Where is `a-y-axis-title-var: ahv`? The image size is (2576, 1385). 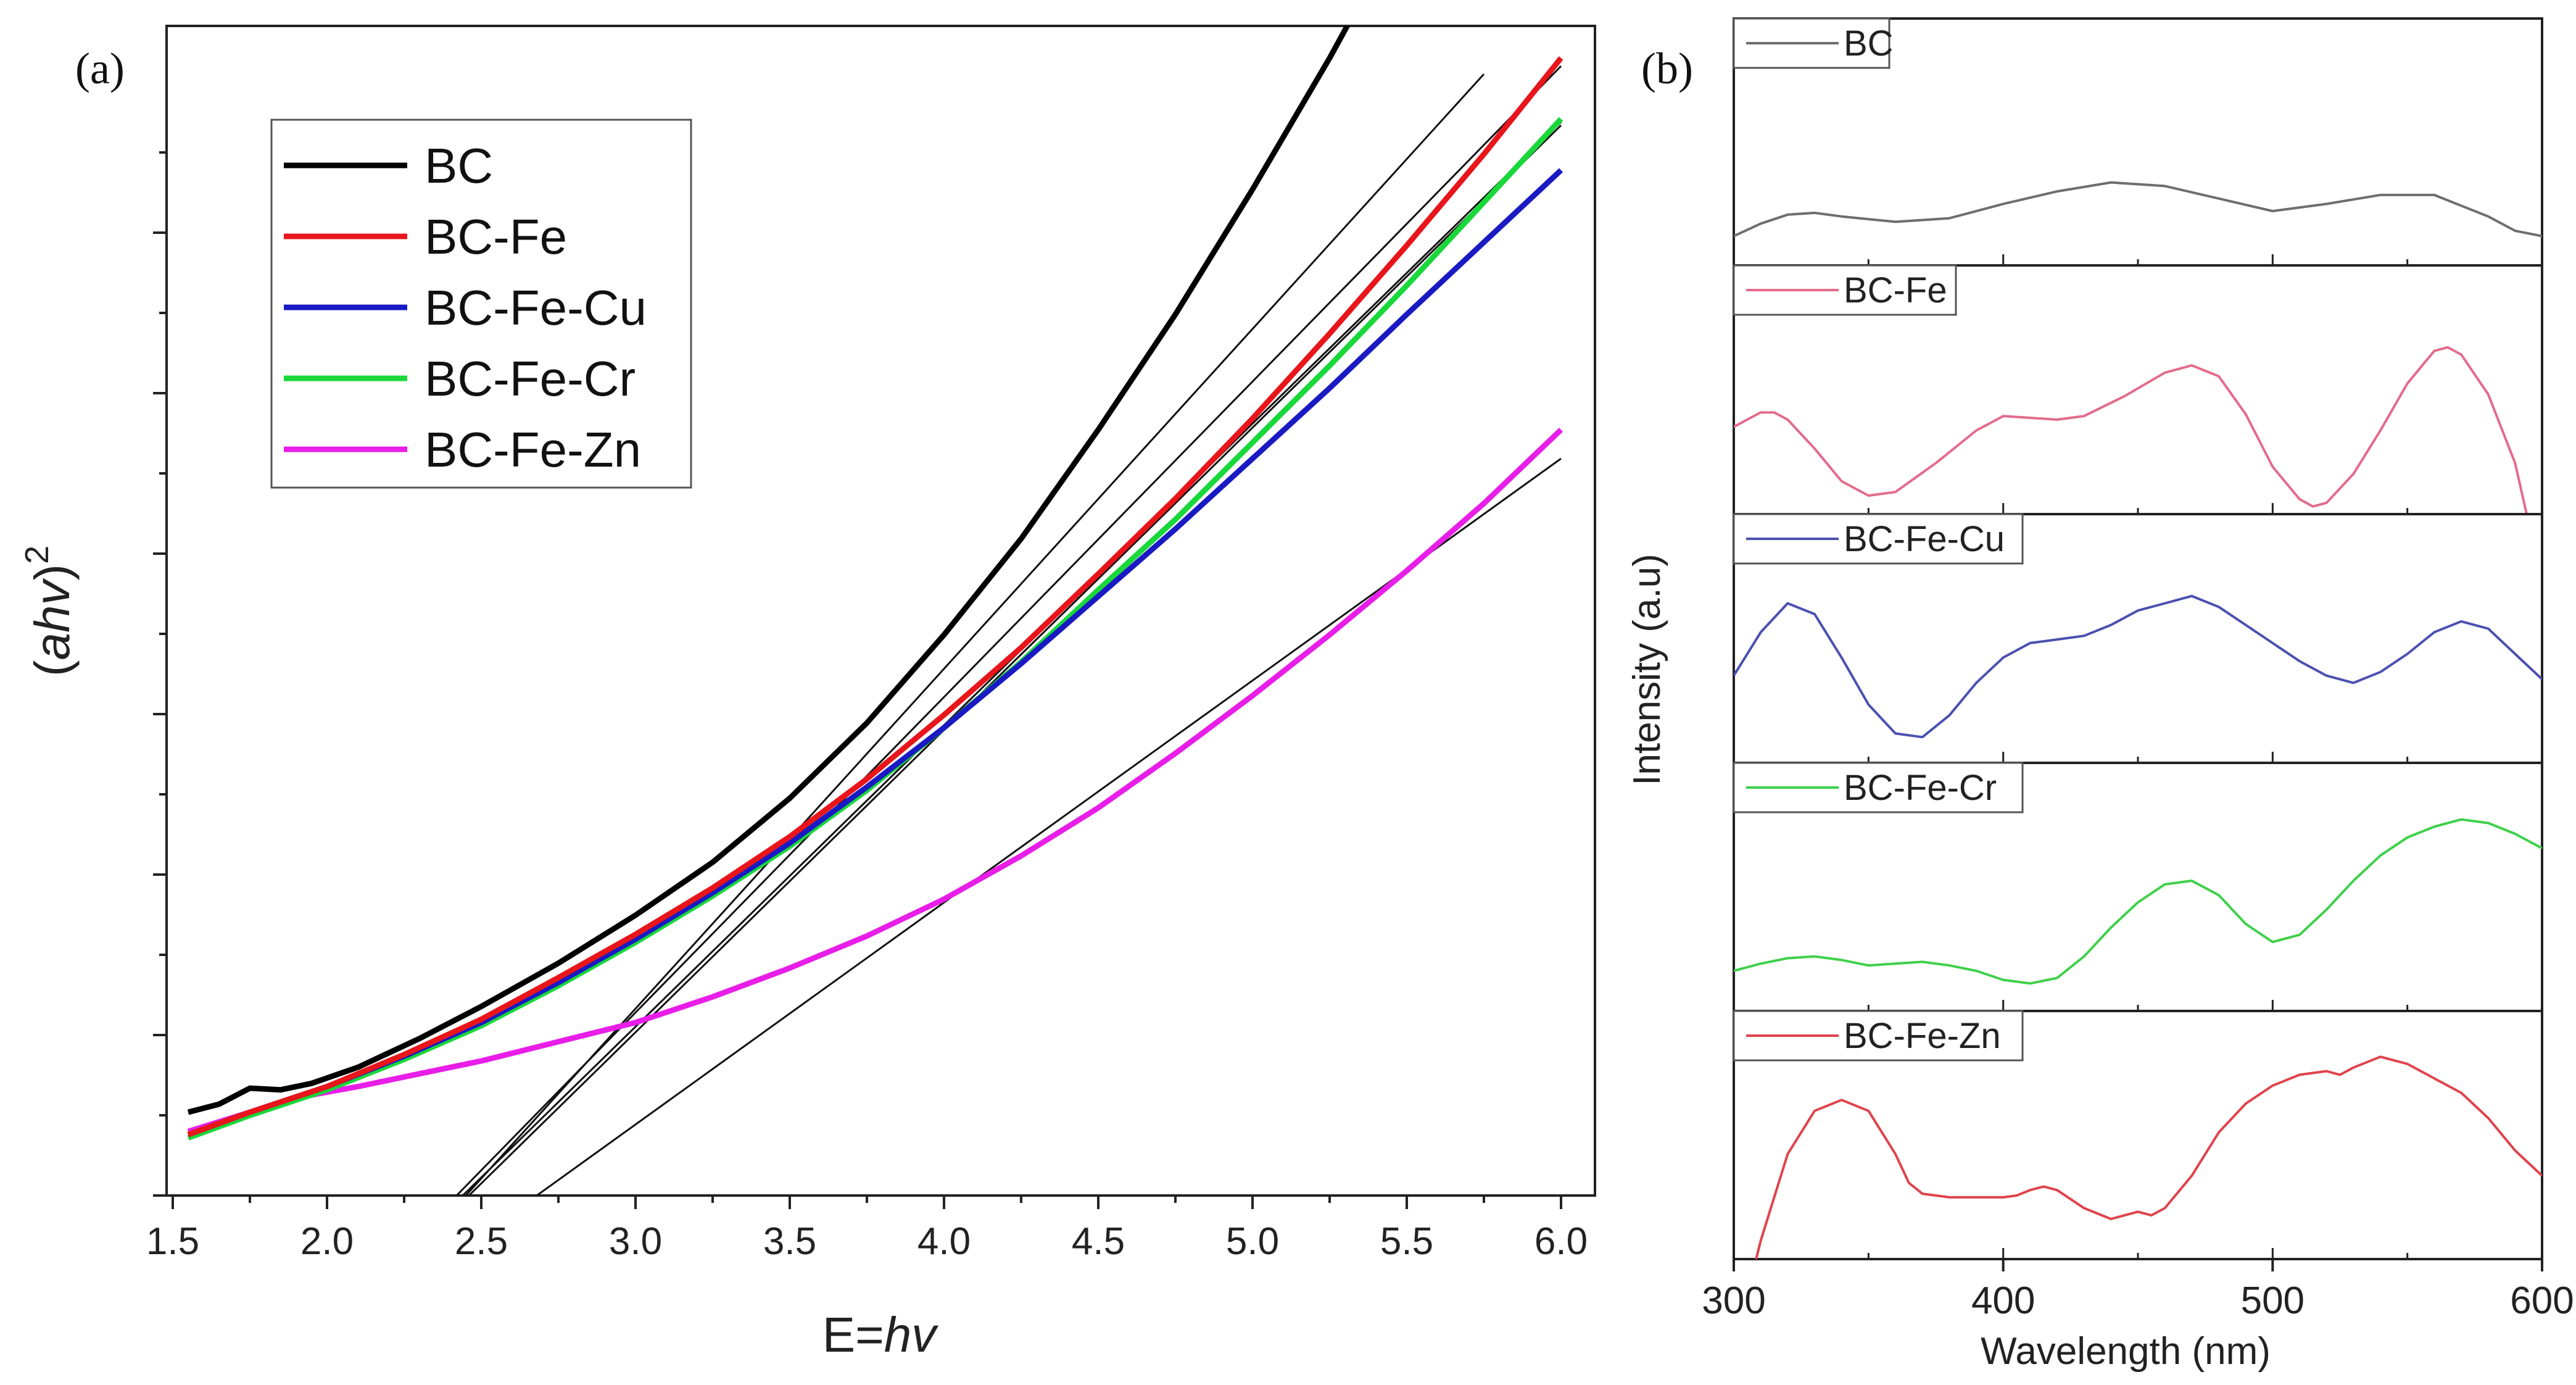
a-y-axis-title-var: ahv is located at coordinates (52, 619).